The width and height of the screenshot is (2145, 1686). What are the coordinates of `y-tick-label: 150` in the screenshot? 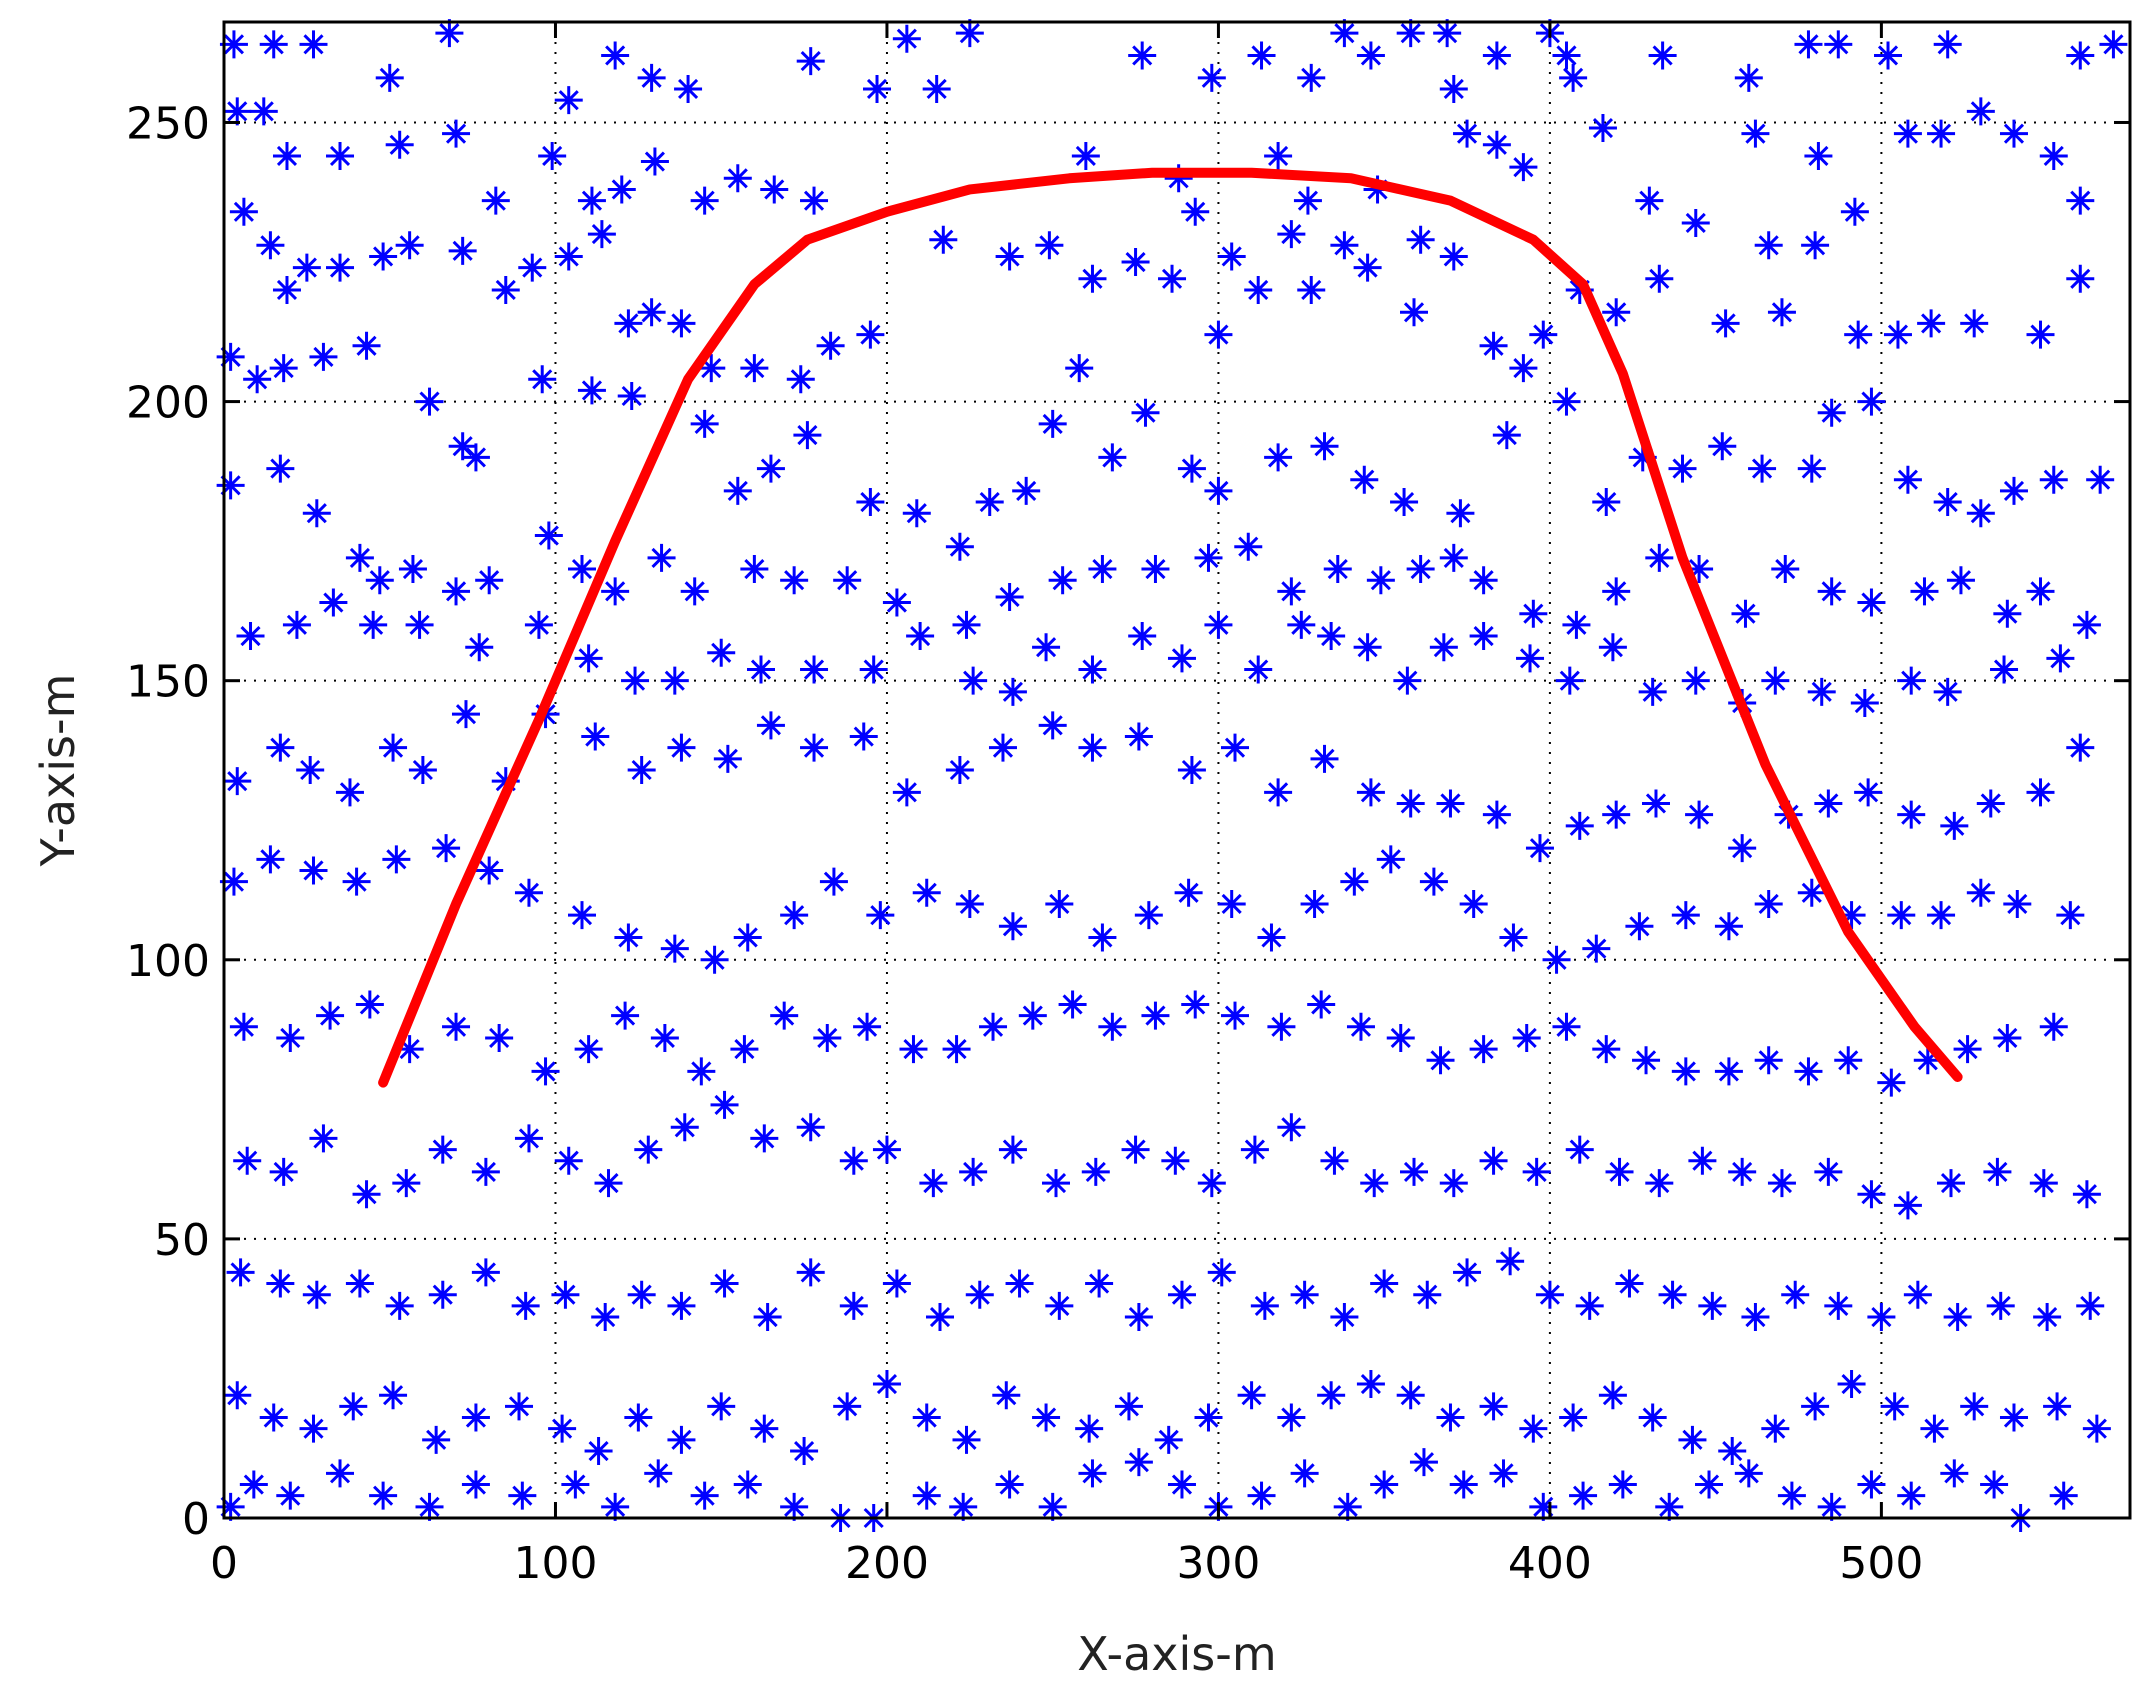 It's located at (168, 682).